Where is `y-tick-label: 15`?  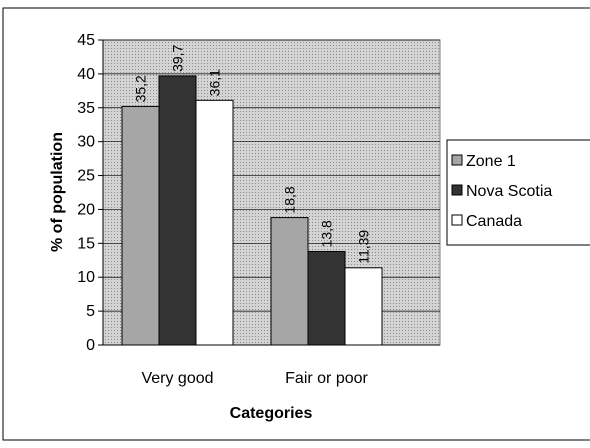 y-tick-label: 15 is located at coordinates (86, 243).